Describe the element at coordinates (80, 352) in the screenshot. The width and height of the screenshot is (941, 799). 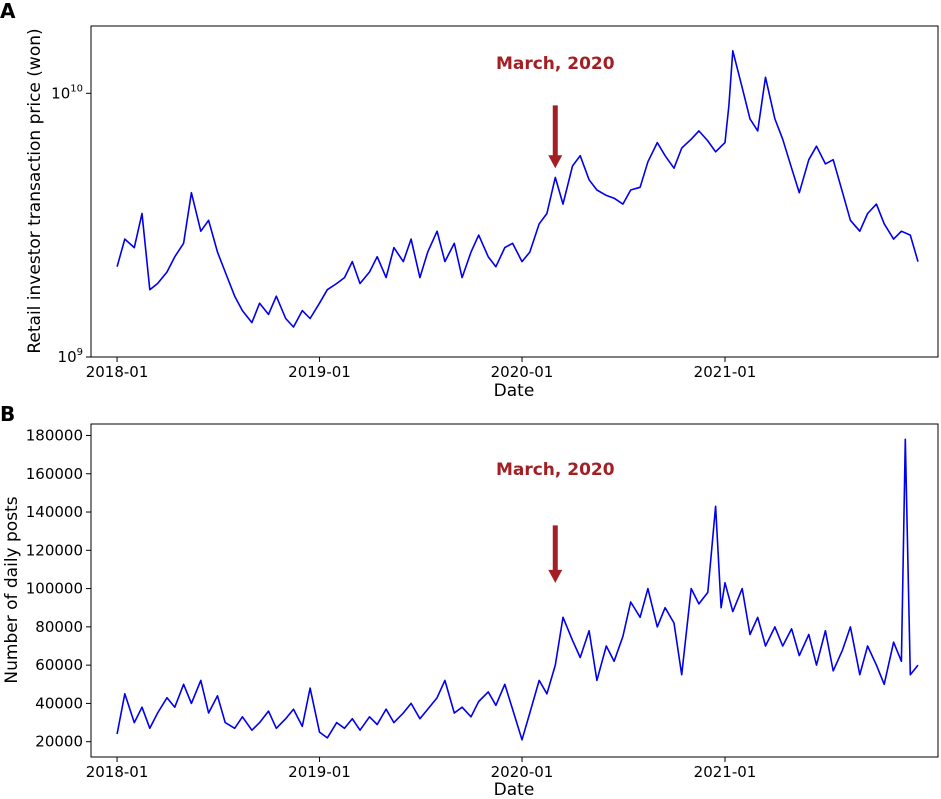
I see `y-tick-exponent: 9` at that location.